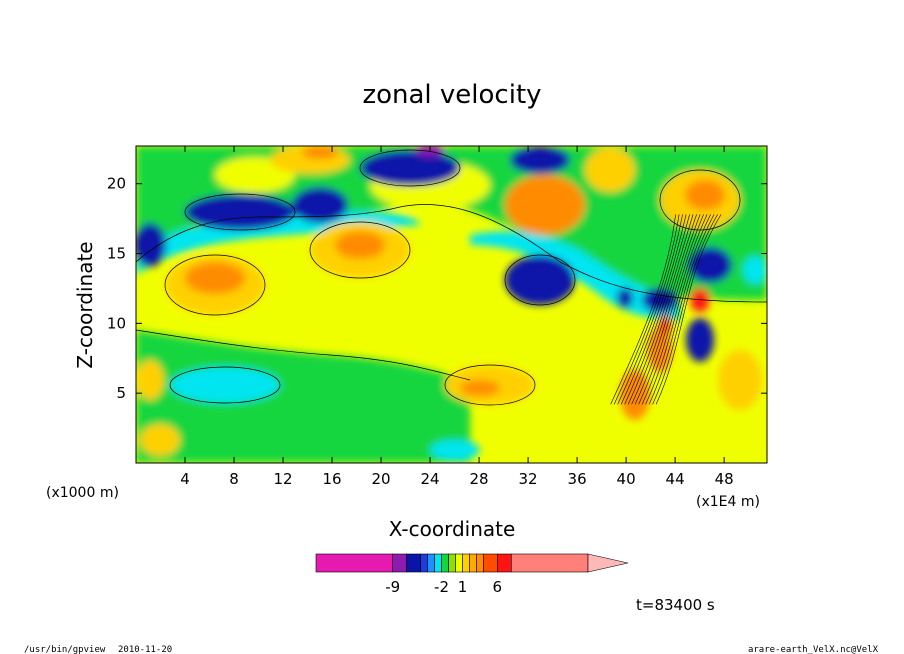 This screenshot has height=654, width=904. Describe the element at coordinates (675, 479) in the screenshot. I see `x-tick-label: 44` at that location.